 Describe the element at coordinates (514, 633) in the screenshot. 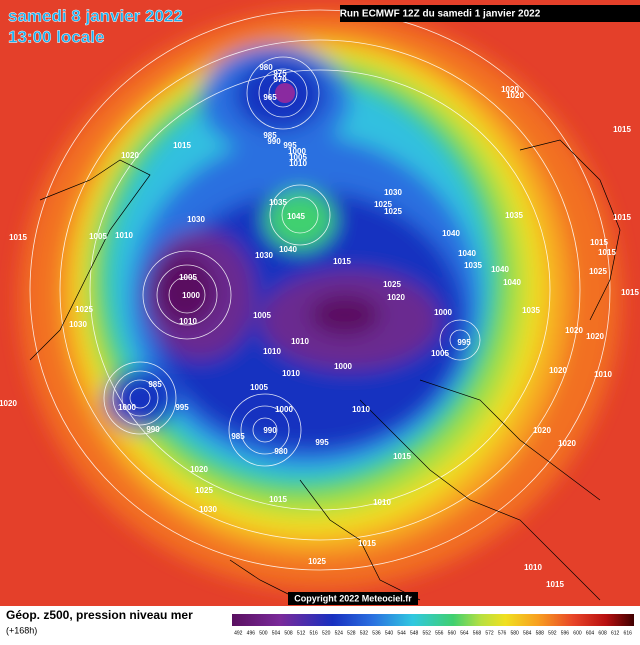

I see `scale-label: 580` at that location.